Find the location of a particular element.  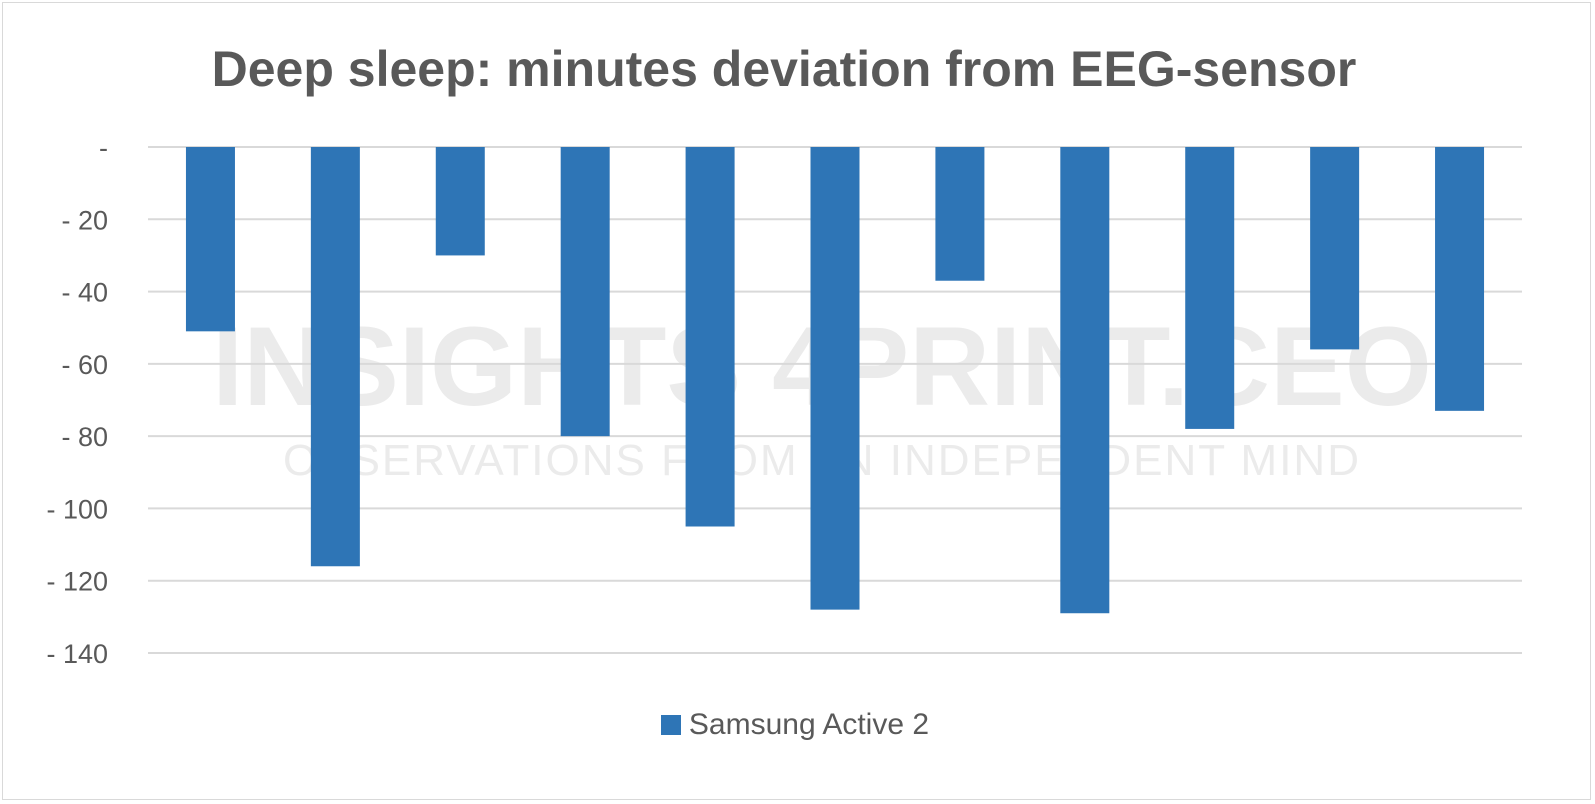

y-axis-tick-labels: - - 20 - 40 - 60 - 80 - 100 - 120 - 140 is located at coordinates (77, 401).